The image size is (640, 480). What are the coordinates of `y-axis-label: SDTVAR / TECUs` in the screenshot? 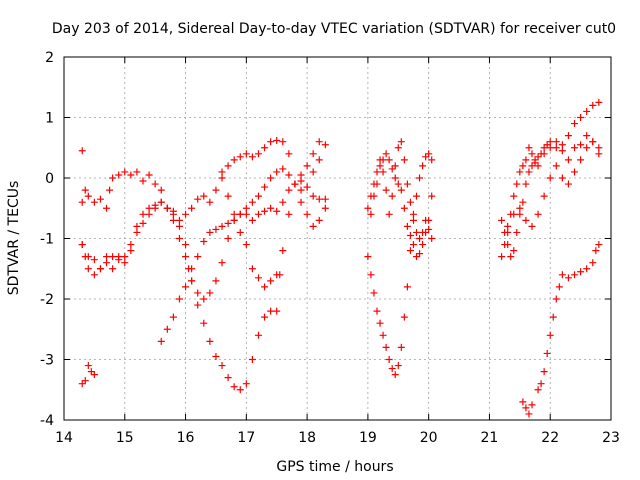 It's located at (14, 238).